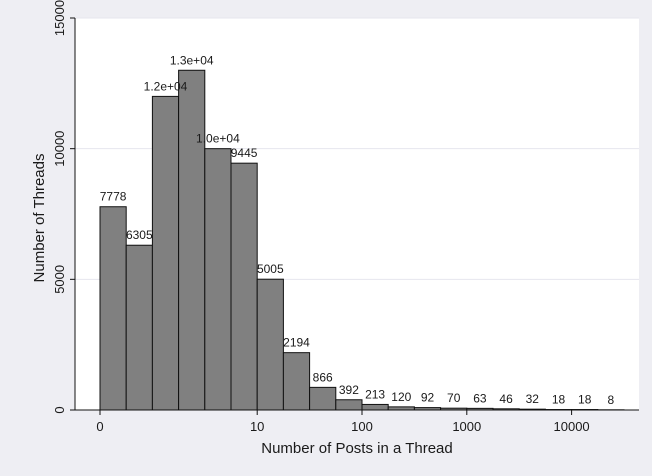 The height and width of the screenshot is (476, 652). I want to click on data-label: 6305, so click(139, 235).